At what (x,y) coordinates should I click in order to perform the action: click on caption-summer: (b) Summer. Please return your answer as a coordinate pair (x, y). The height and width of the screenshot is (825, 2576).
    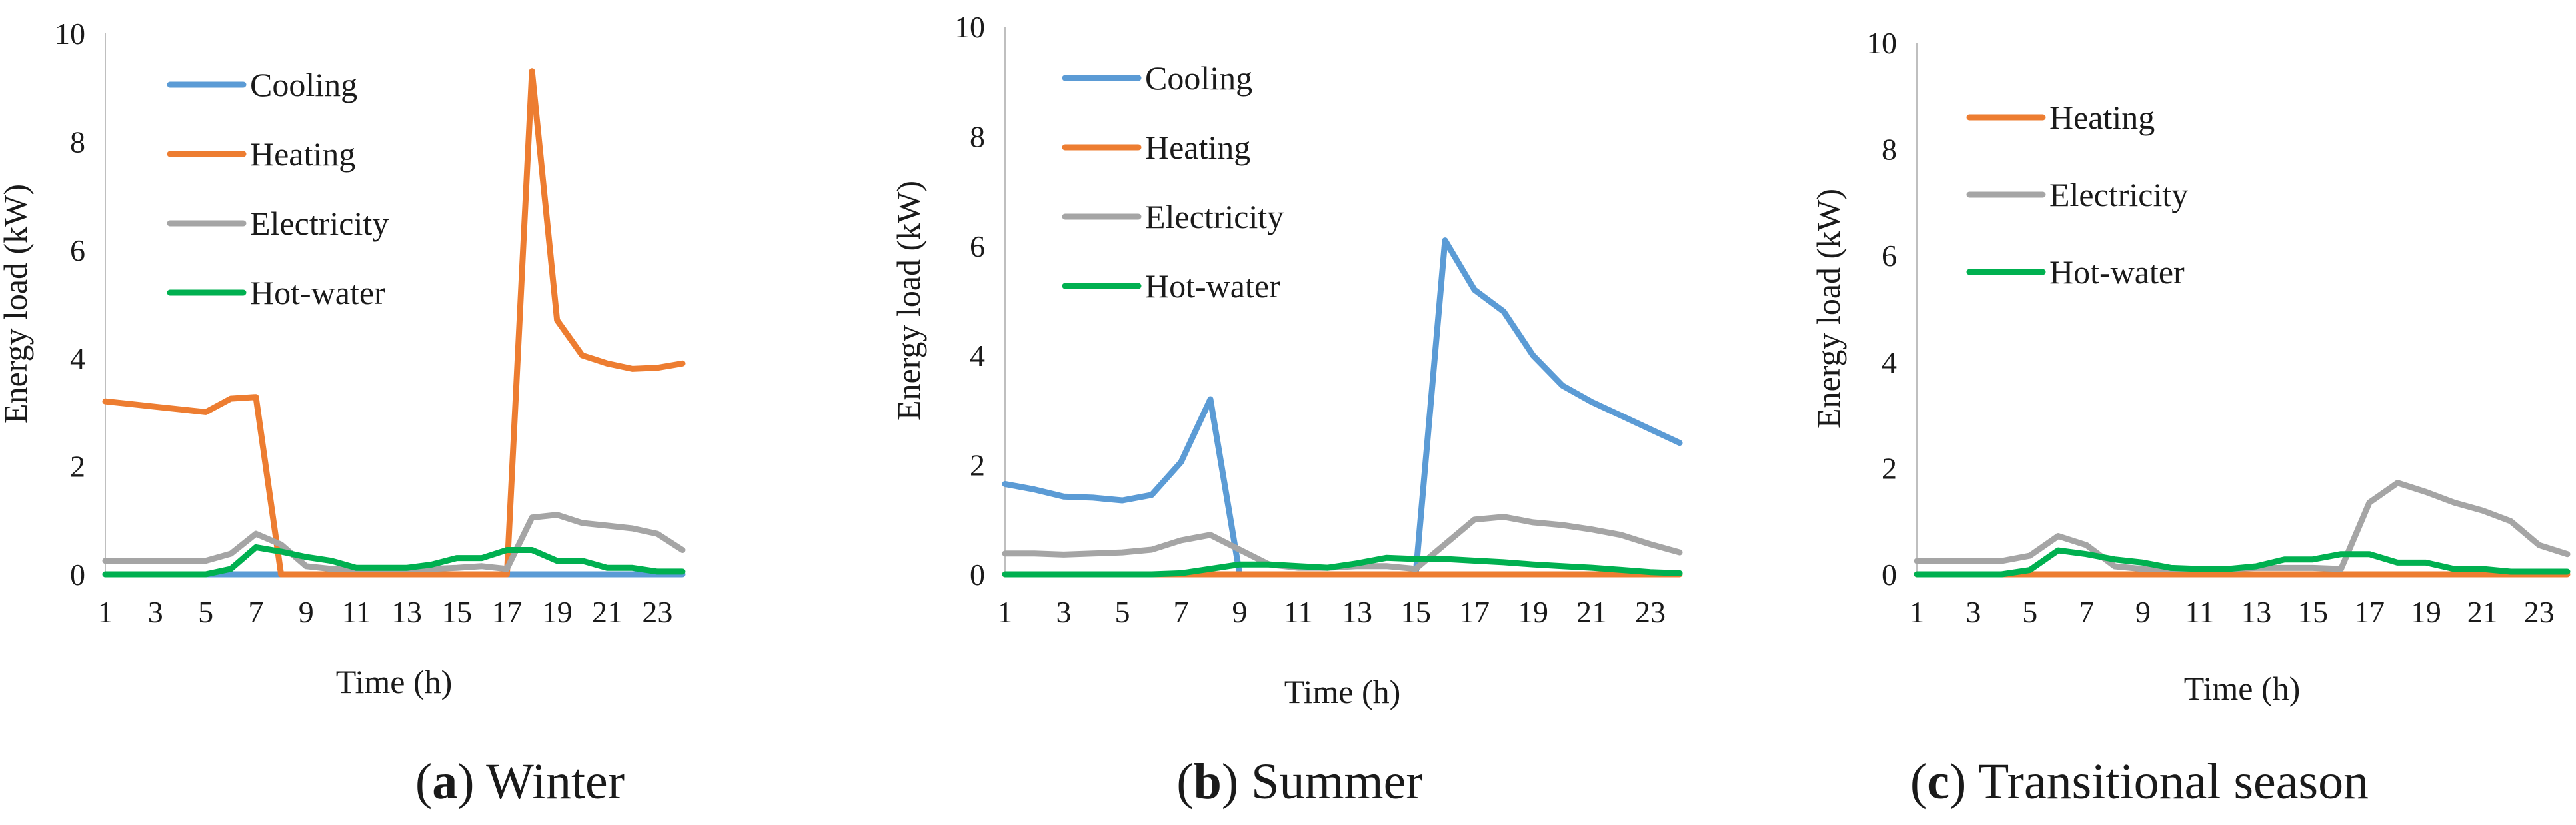
    Looking at the image, I should click on (1300, 782).